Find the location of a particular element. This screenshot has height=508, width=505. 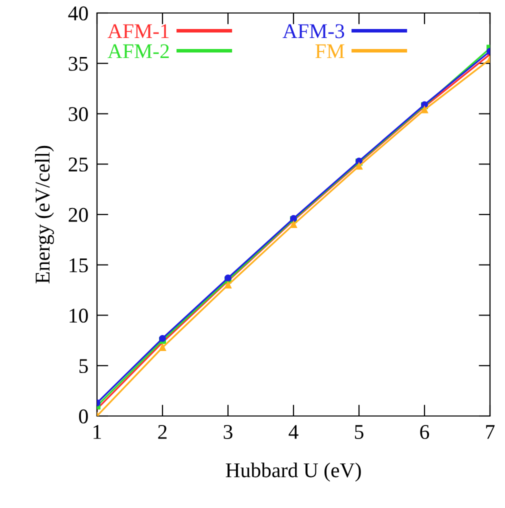

legend-label: FM is located at coordinates (329, 51).